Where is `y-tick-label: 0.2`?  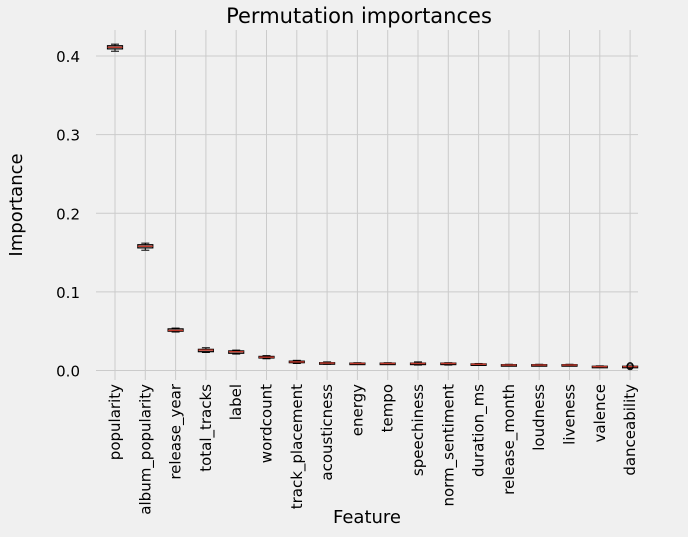 y-tick-label: 0.2 is located at coordinates (68, 214).